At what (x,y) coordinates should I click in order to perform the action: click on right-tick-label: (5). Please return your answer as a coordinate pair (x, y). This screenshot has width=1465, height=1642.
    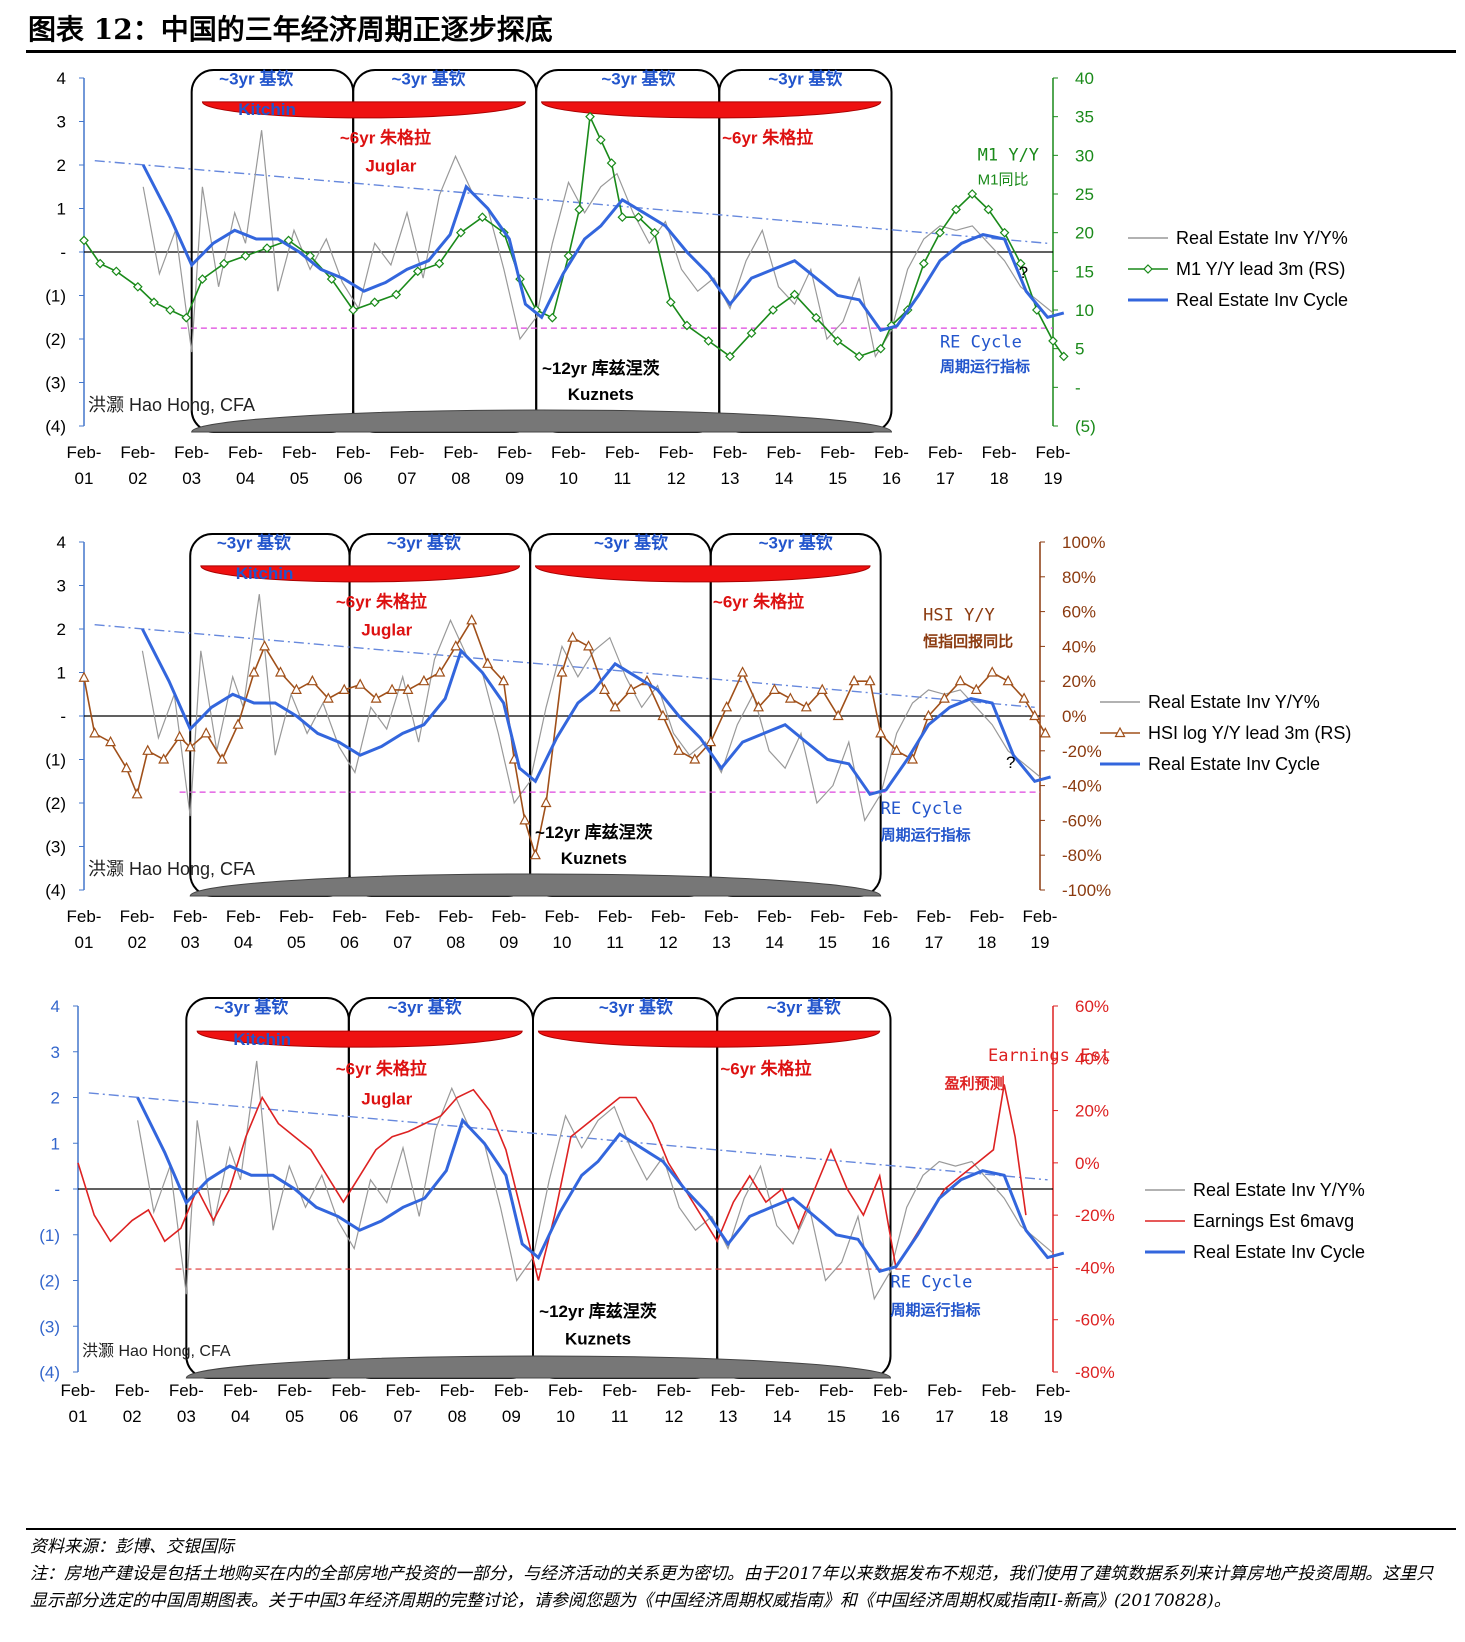
    Looking at the image, I should click on (1085, 426).